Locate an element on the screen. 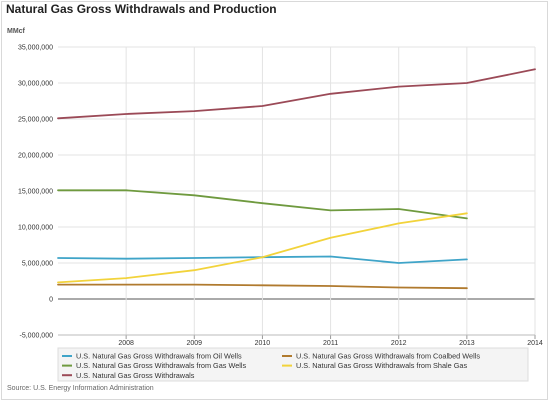 The image size is (549, 401). y-tick-label: 5,000,000 is located at coordinates (37, 264).